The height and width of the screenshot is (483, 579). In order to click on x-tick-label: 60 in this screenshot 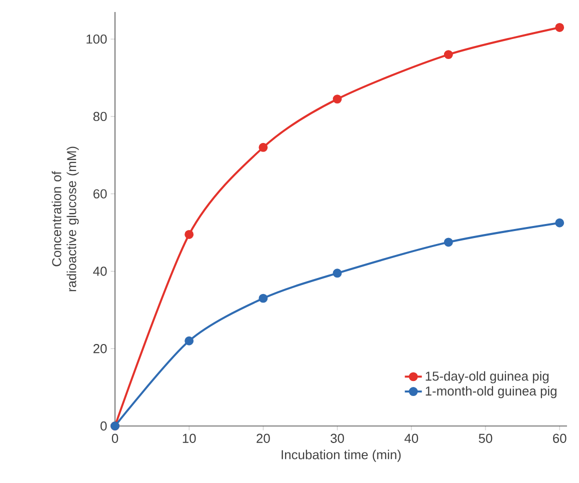, I will do `click(559, 438)`.